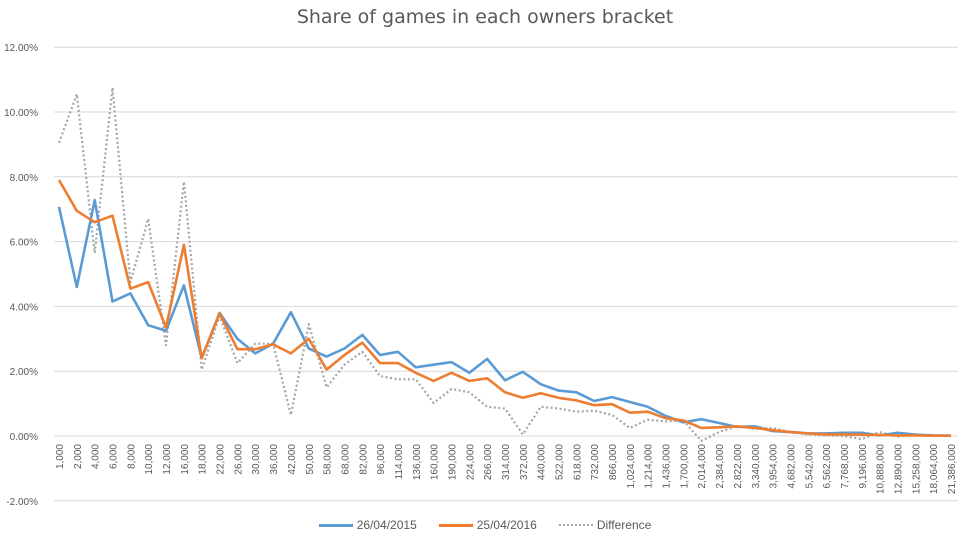 This screenshot has height=542, width=970. I want to click on x-tick-label: 30,000, so click(256, 459).